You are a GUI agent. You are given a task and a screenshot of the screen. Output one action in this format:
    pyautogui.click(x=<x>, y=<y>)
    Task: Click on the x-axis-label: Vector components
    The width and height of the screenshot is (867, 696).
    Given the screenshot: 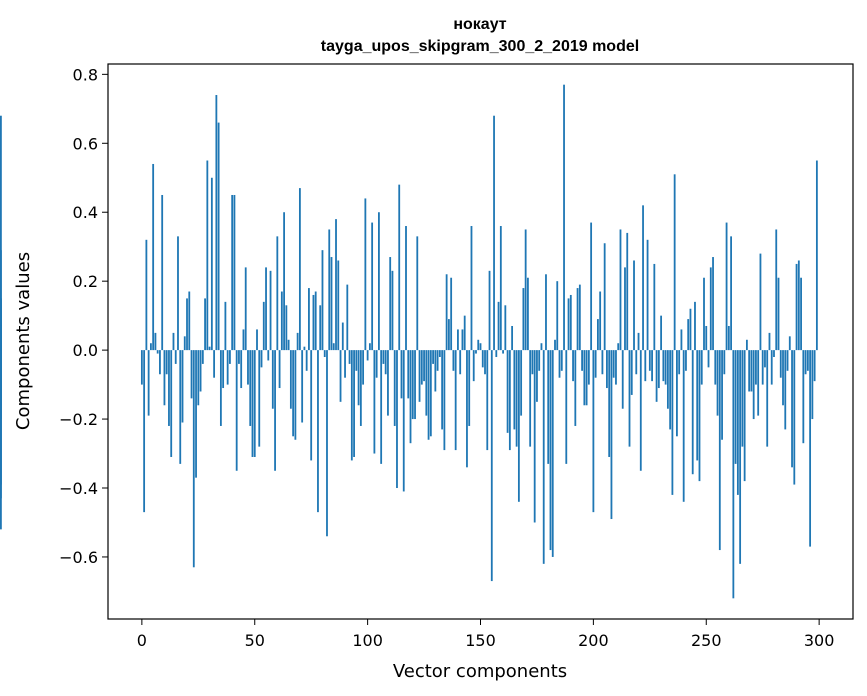 What is the action you would take?
    pyautogui.click(x=480, y=671)
    